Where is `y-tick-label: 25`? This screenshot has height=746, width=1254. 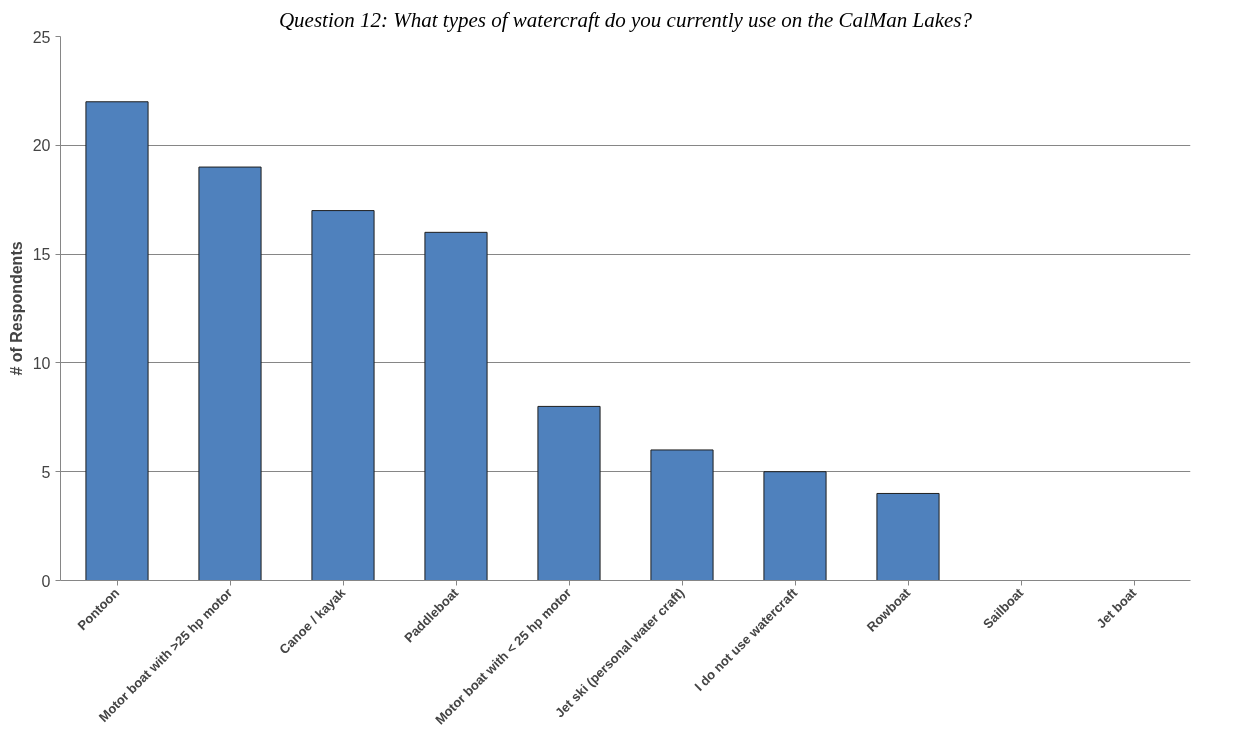 y-tick-label: 25 is located at coordinates (41, 37).